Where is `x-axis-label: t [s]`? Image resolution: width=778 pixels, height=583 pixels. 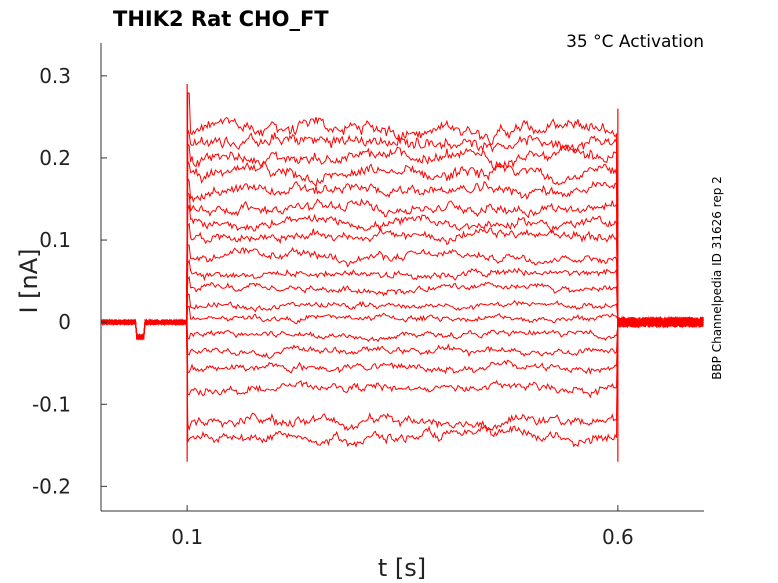
x-axis-label: t [s] is located at coordinates (402, 568).